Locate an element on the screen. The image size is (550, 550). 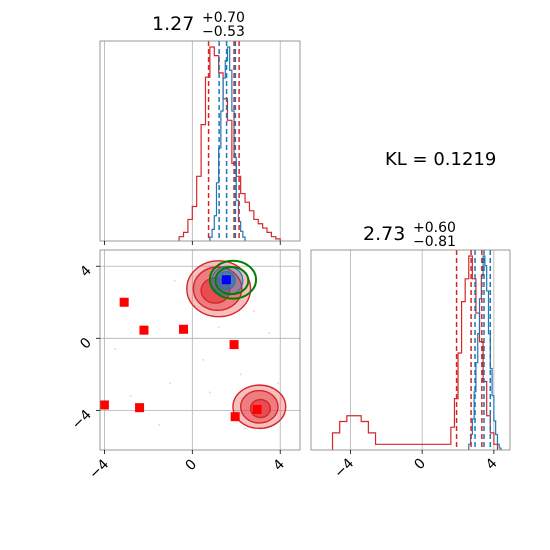
blue-histogram-series is located at coordinates (485, 352).